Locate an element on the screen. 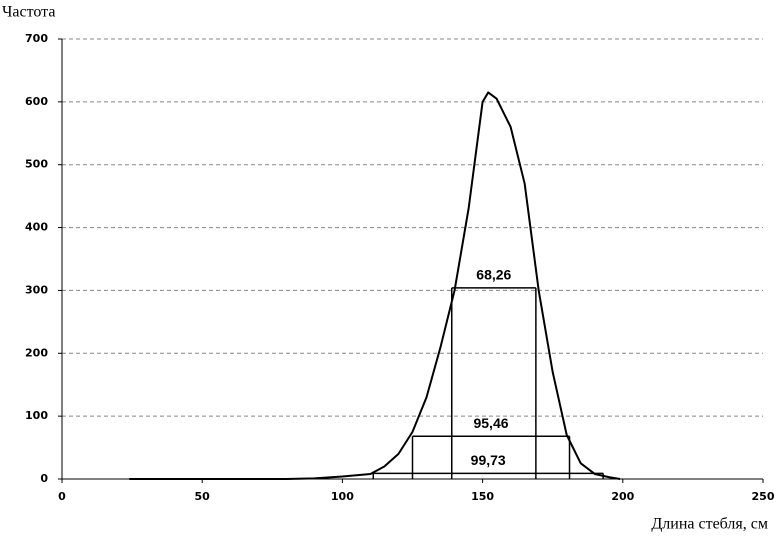 This screenshot has width=784, height=539. y-tick-label: 200 is located at coordinates (36, 352).